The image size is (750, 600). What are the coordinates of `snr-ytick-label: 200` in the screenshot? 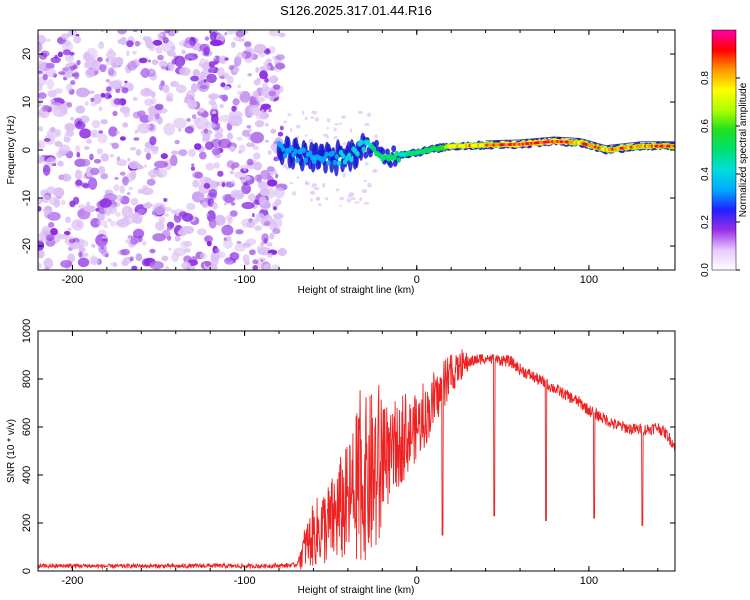 It's located at (27, 523).